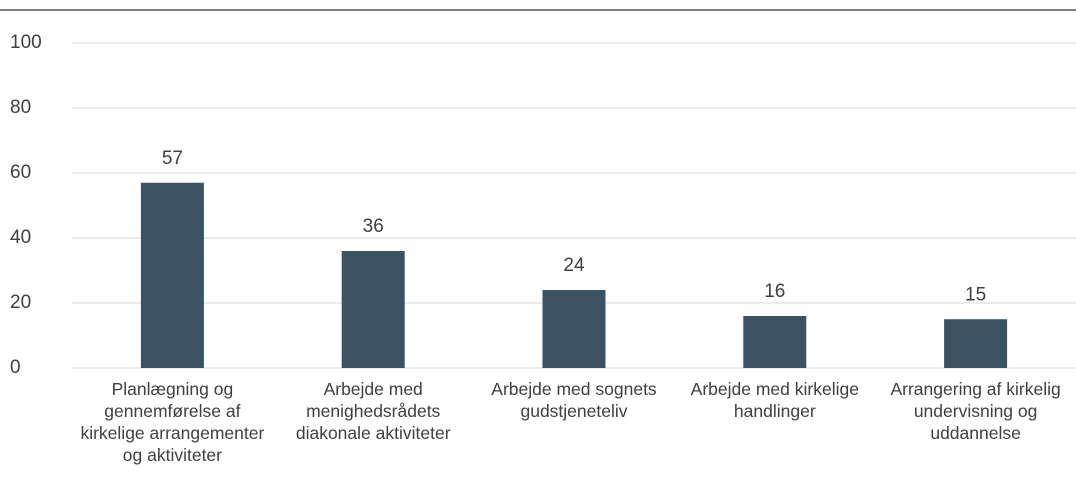 This screenshot has height=496, width=1076. What do you see at coordinates (574, 265) in the screenshot?
I see `data-label: 24` at bounding box center [574, 265].